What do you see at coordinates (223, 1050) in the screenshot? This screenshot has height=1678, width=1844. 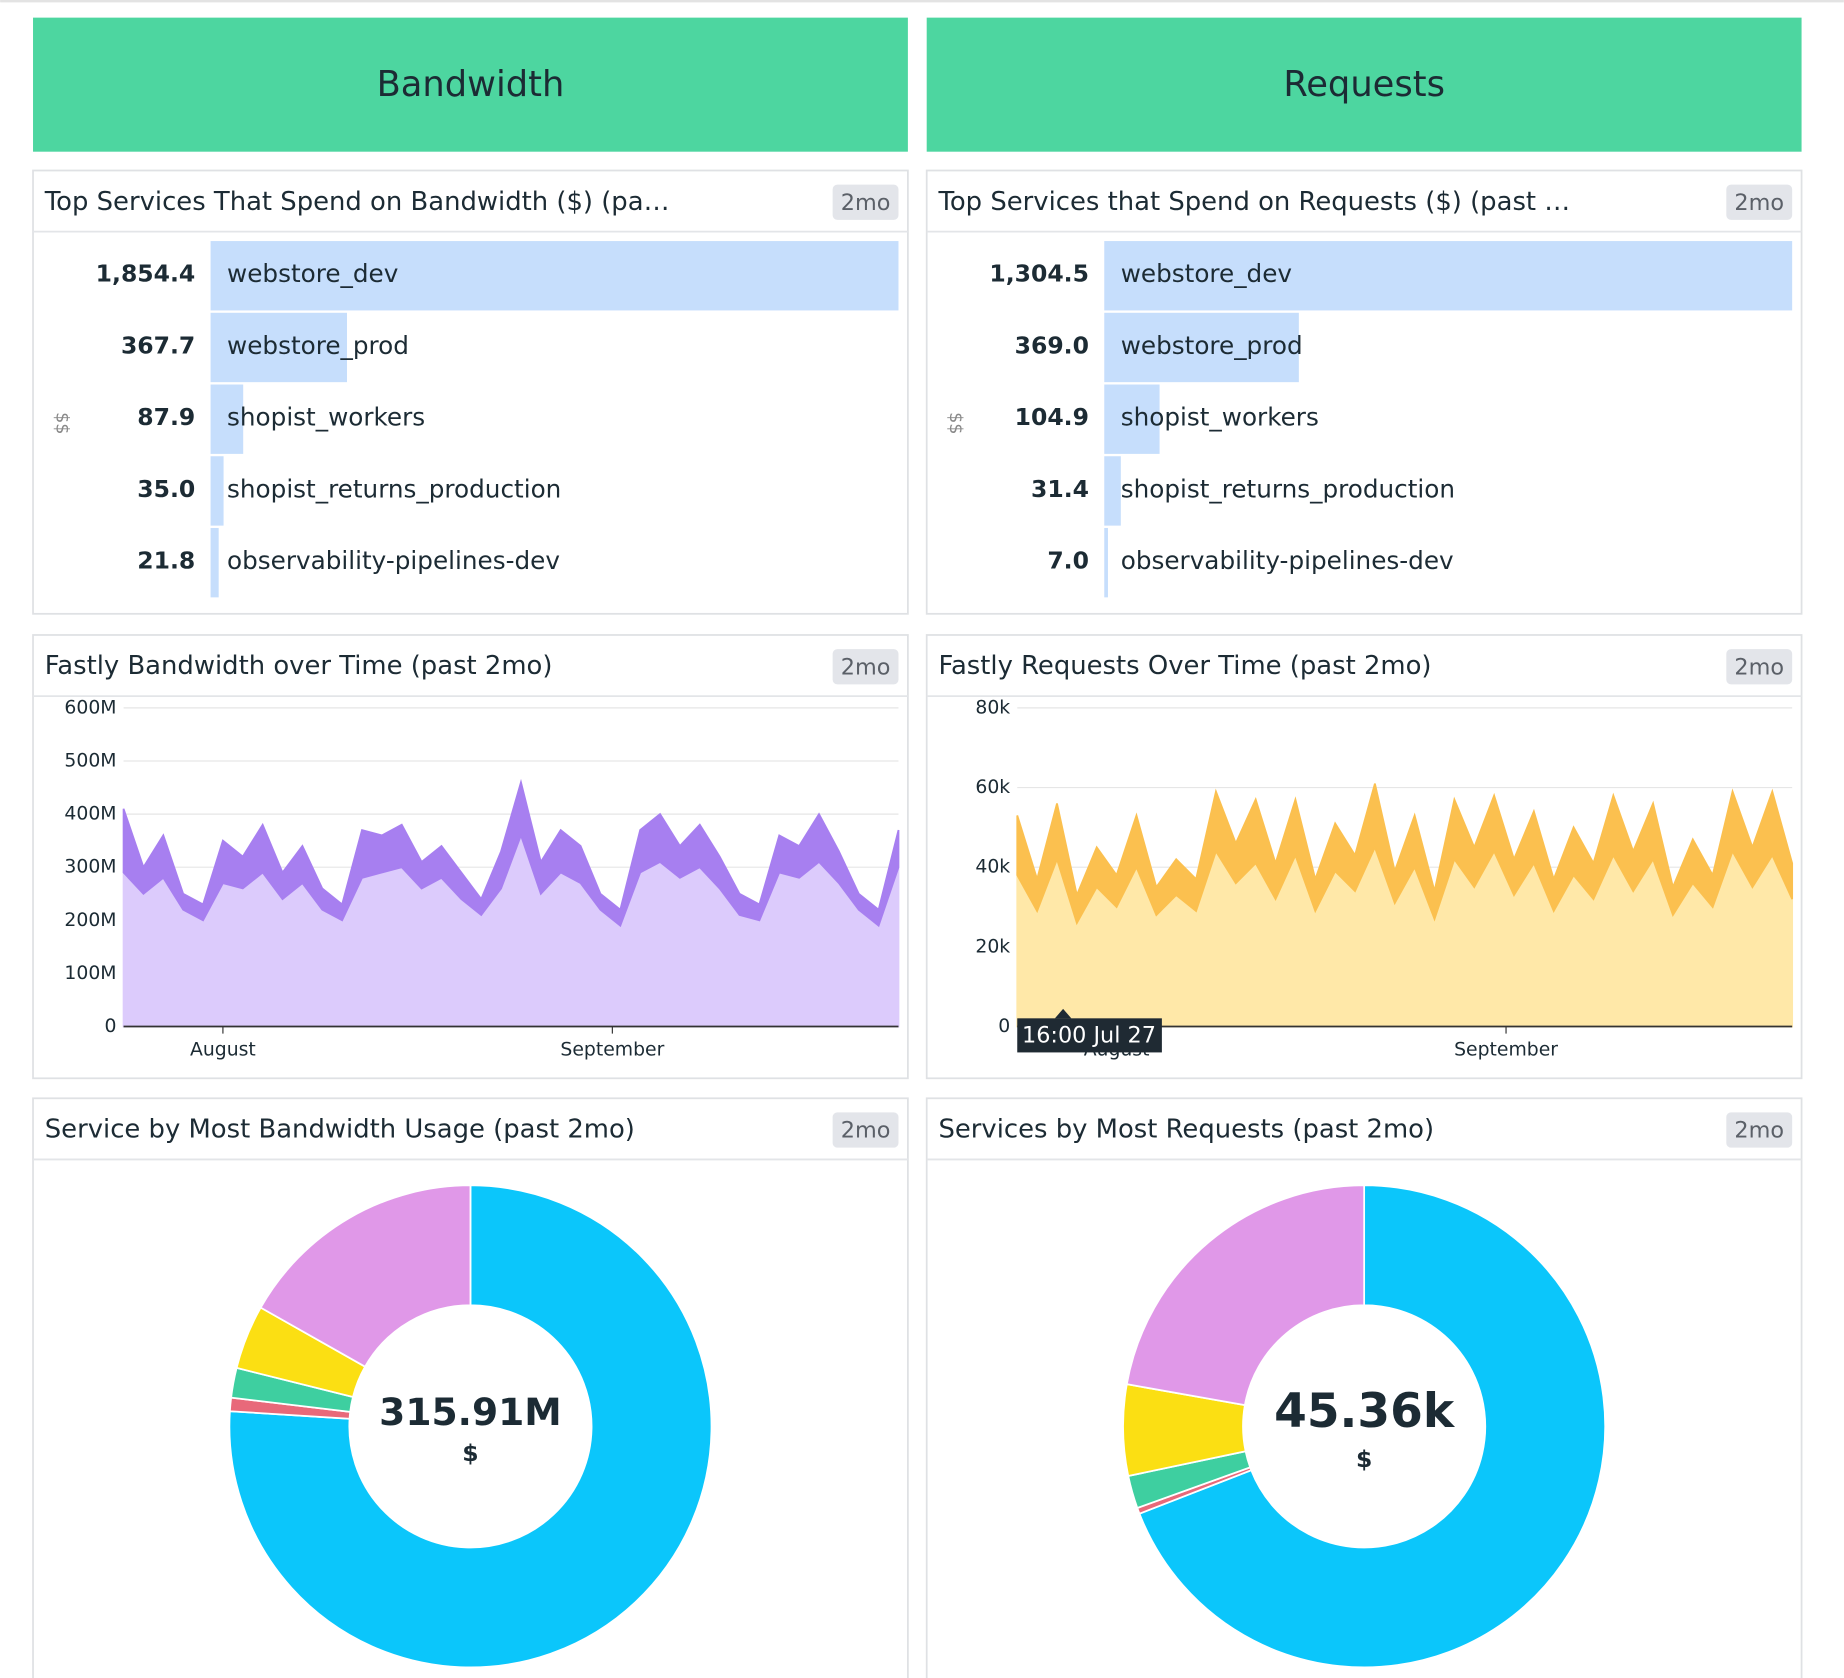 I see `x-tick-label: August` at bounding box center [223, 1050].